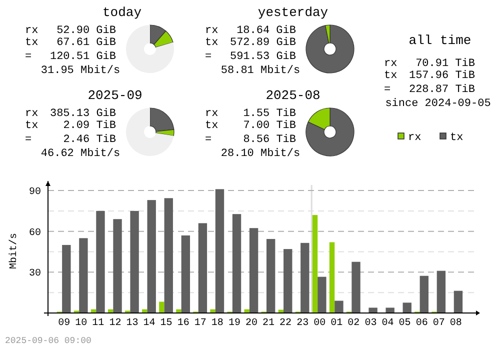 The width and height of the screenshot is (500, 348). Describe the element at coordinates (438, 323) in the screenshot. I see `x-tick-label: 07` at that location.